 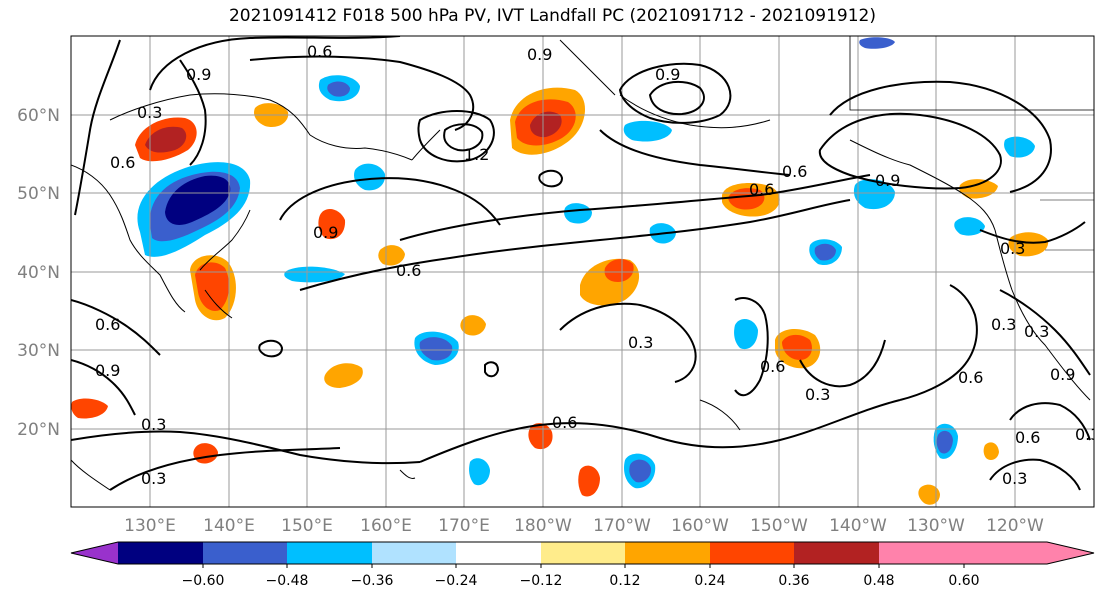 What do you see at coordinates (709, 581) in the screenshot?
I see `colorbar-label: 0.24` at bounding box center [709, 581].